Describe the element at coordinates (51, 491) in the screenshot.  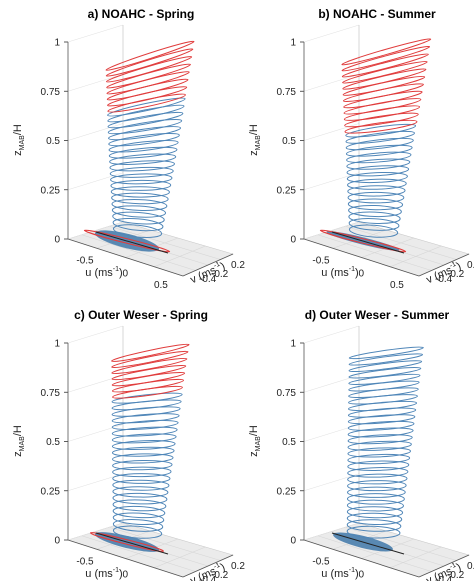
I see `z-tick-label: 0.25` at that location.